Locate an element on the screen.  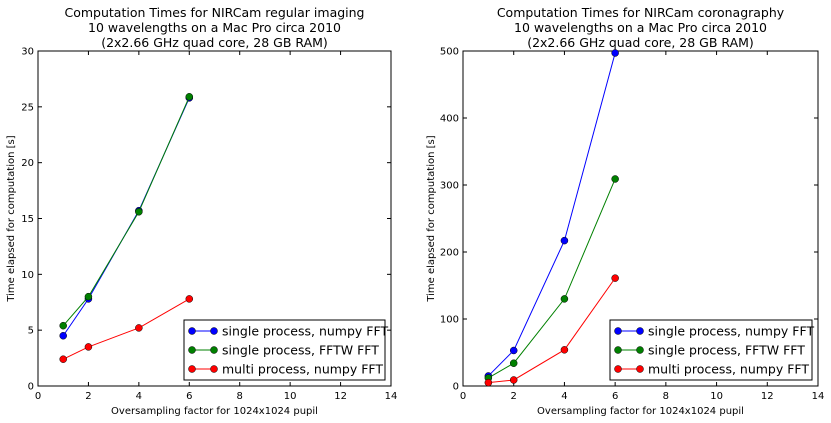
y-tick-label: 20 is located at coordinates (27, 163).